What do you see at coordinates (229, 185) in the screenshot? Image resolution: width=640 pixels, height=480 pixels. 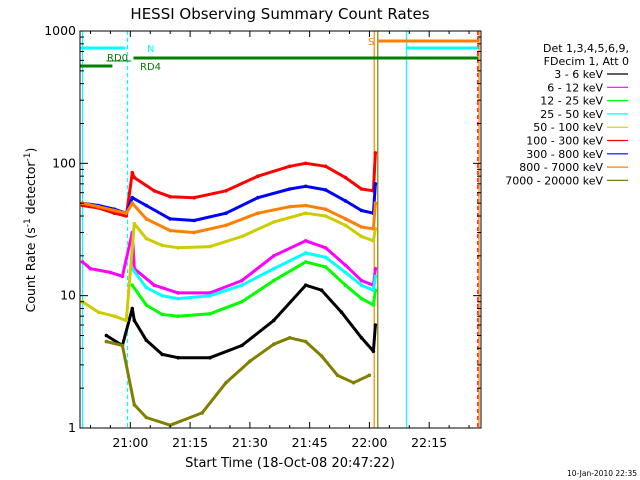 I see `series-line-100-300-kev` at bounding box center [229, 185].